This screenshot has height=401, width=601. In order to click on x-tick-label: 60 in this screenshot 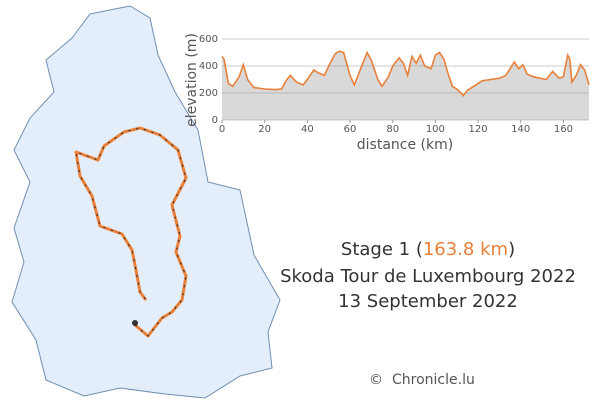, I will do `click(350, 129)`.